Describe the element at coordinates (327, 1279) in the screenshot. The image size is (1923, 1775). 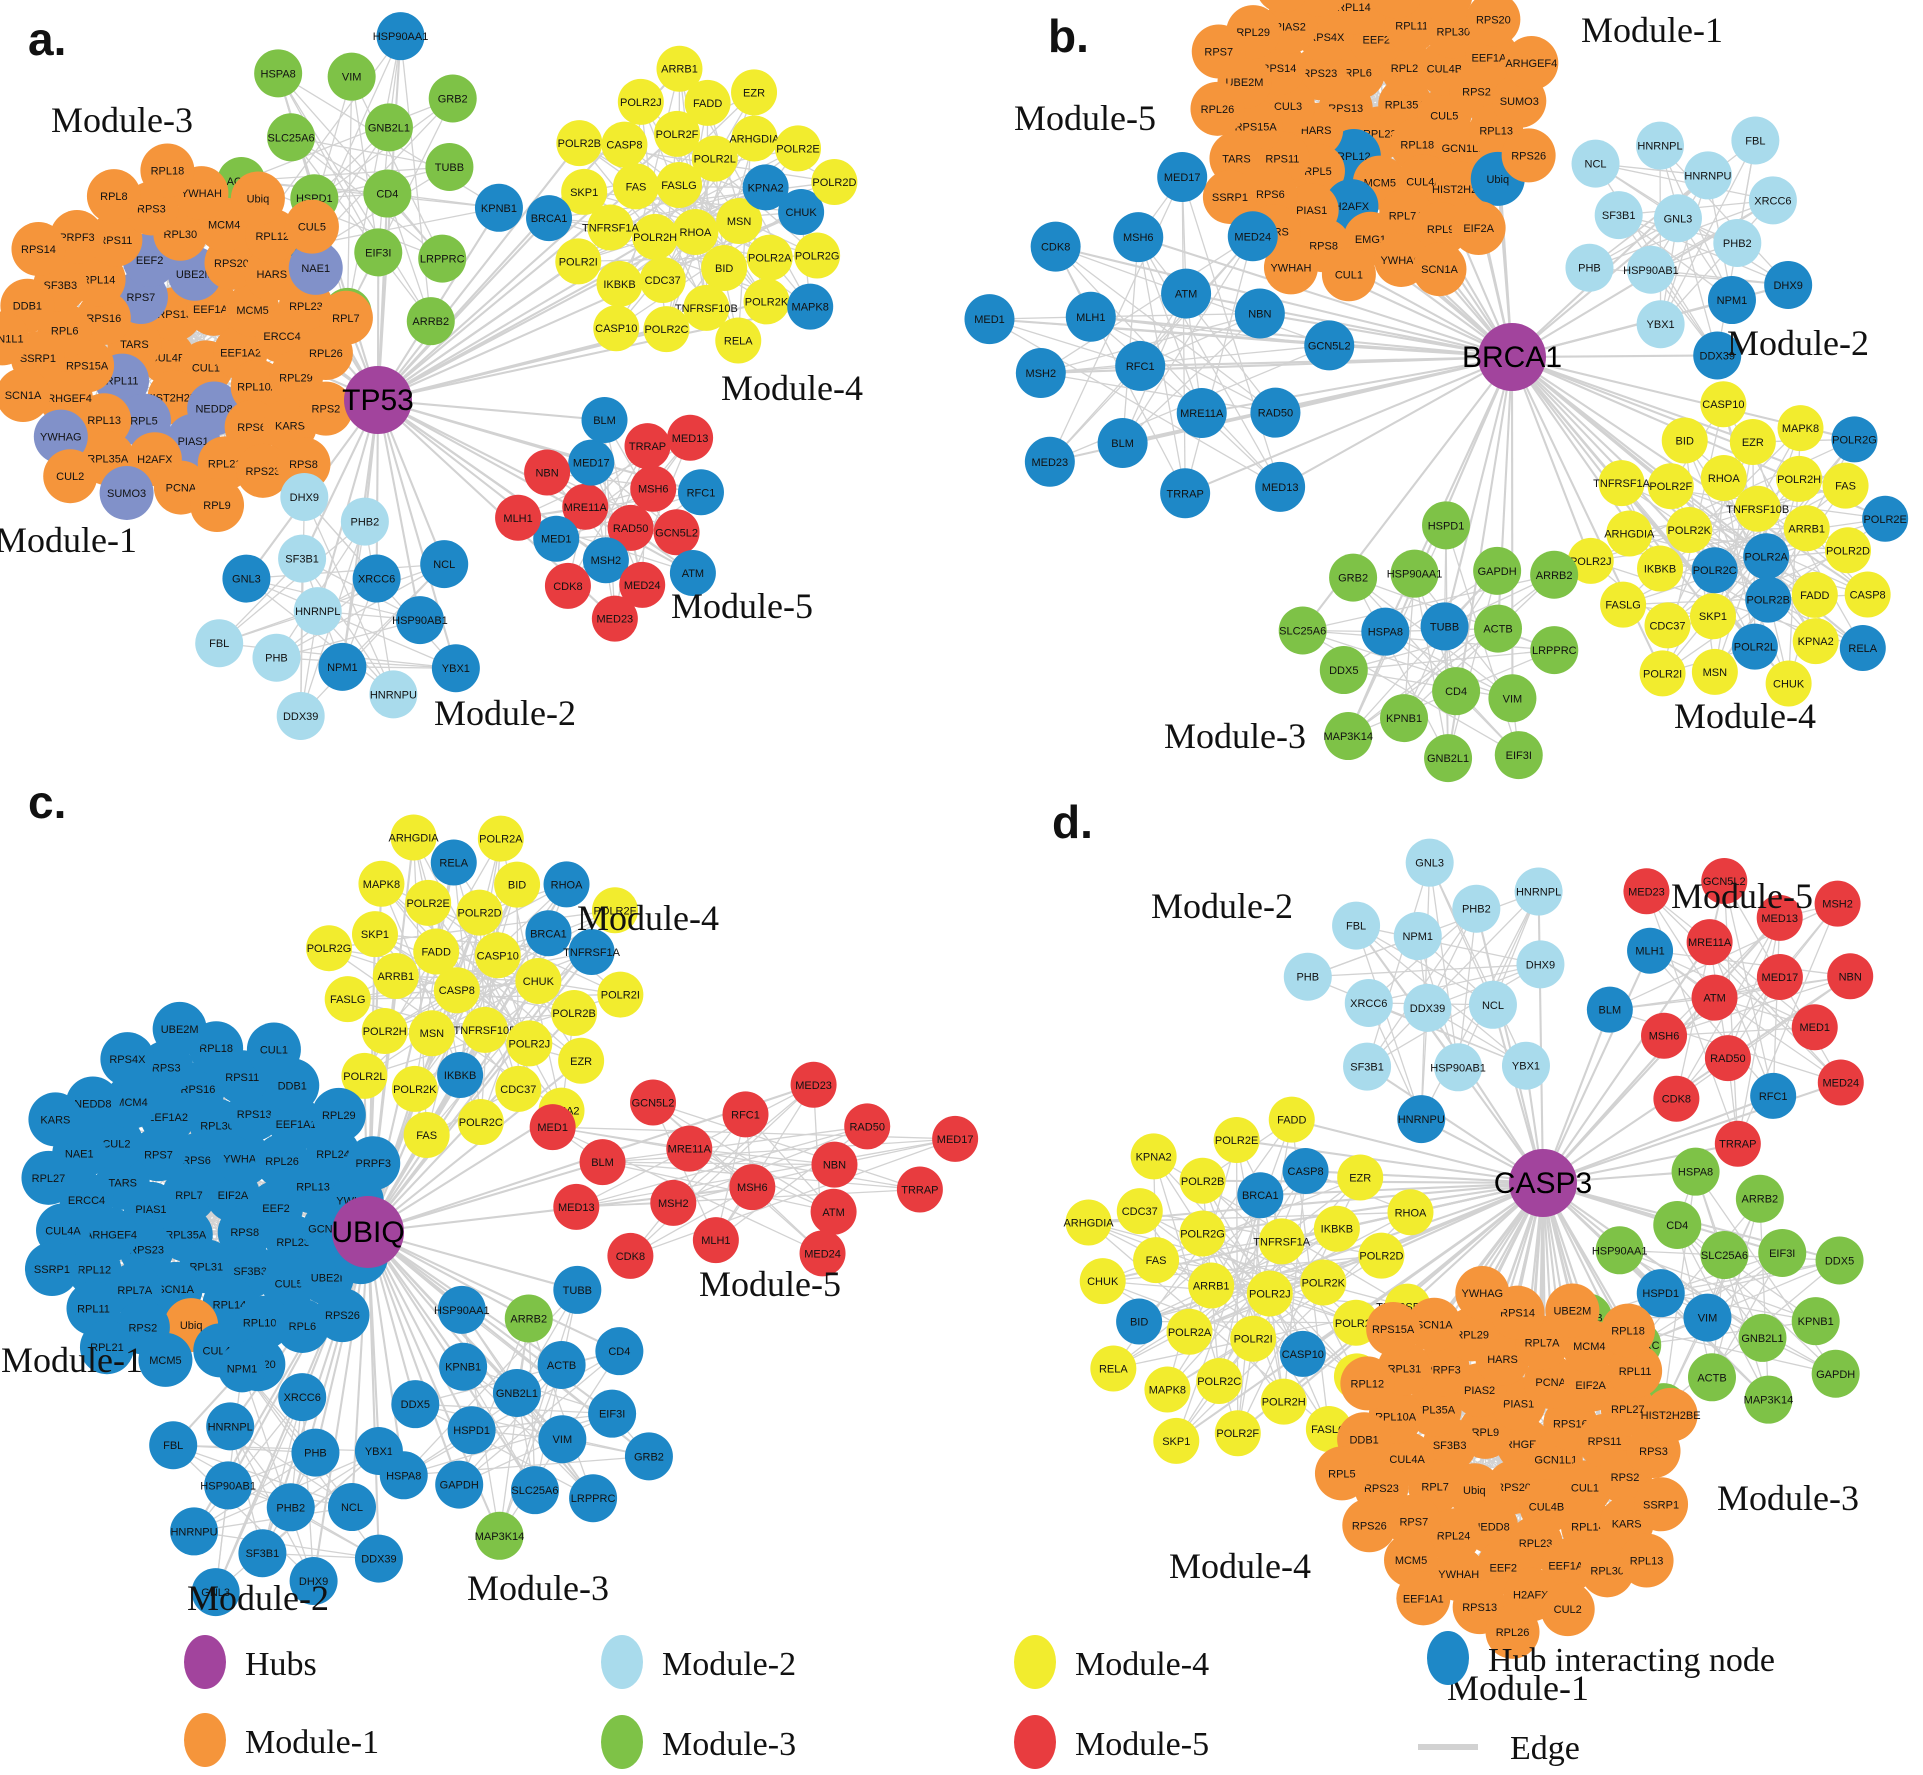
I see `node-label-UBE2I: UBE2I` at that location.